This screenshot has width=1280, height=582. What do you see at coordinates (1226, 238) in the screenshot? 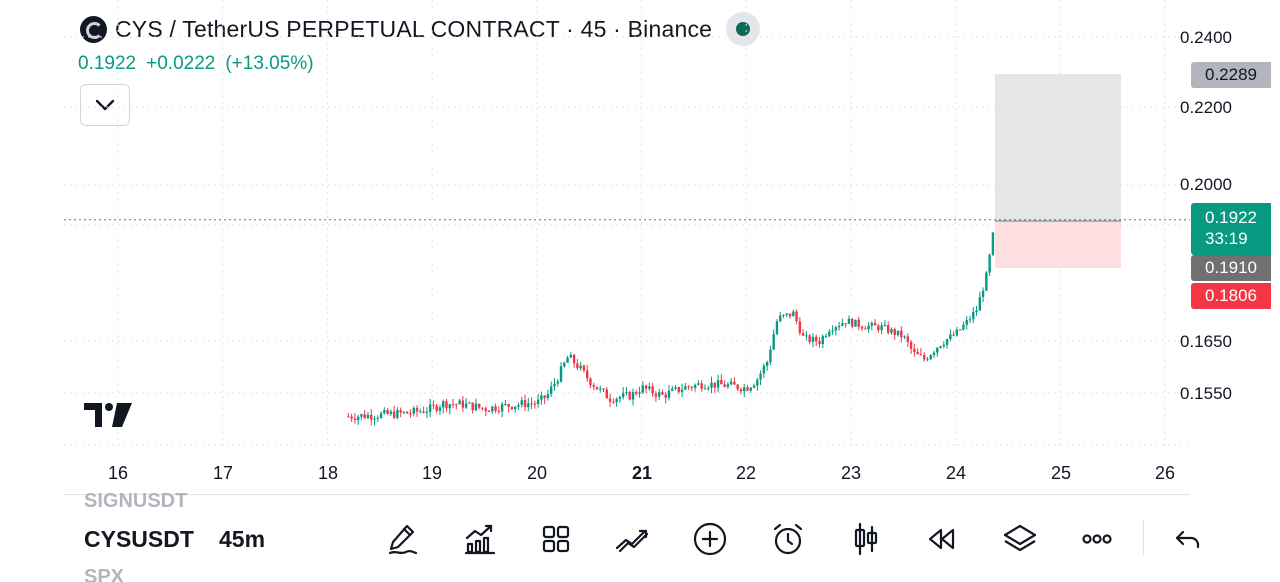
I see `bar-countdown: 33:19` at bounding box center [1226, 238].